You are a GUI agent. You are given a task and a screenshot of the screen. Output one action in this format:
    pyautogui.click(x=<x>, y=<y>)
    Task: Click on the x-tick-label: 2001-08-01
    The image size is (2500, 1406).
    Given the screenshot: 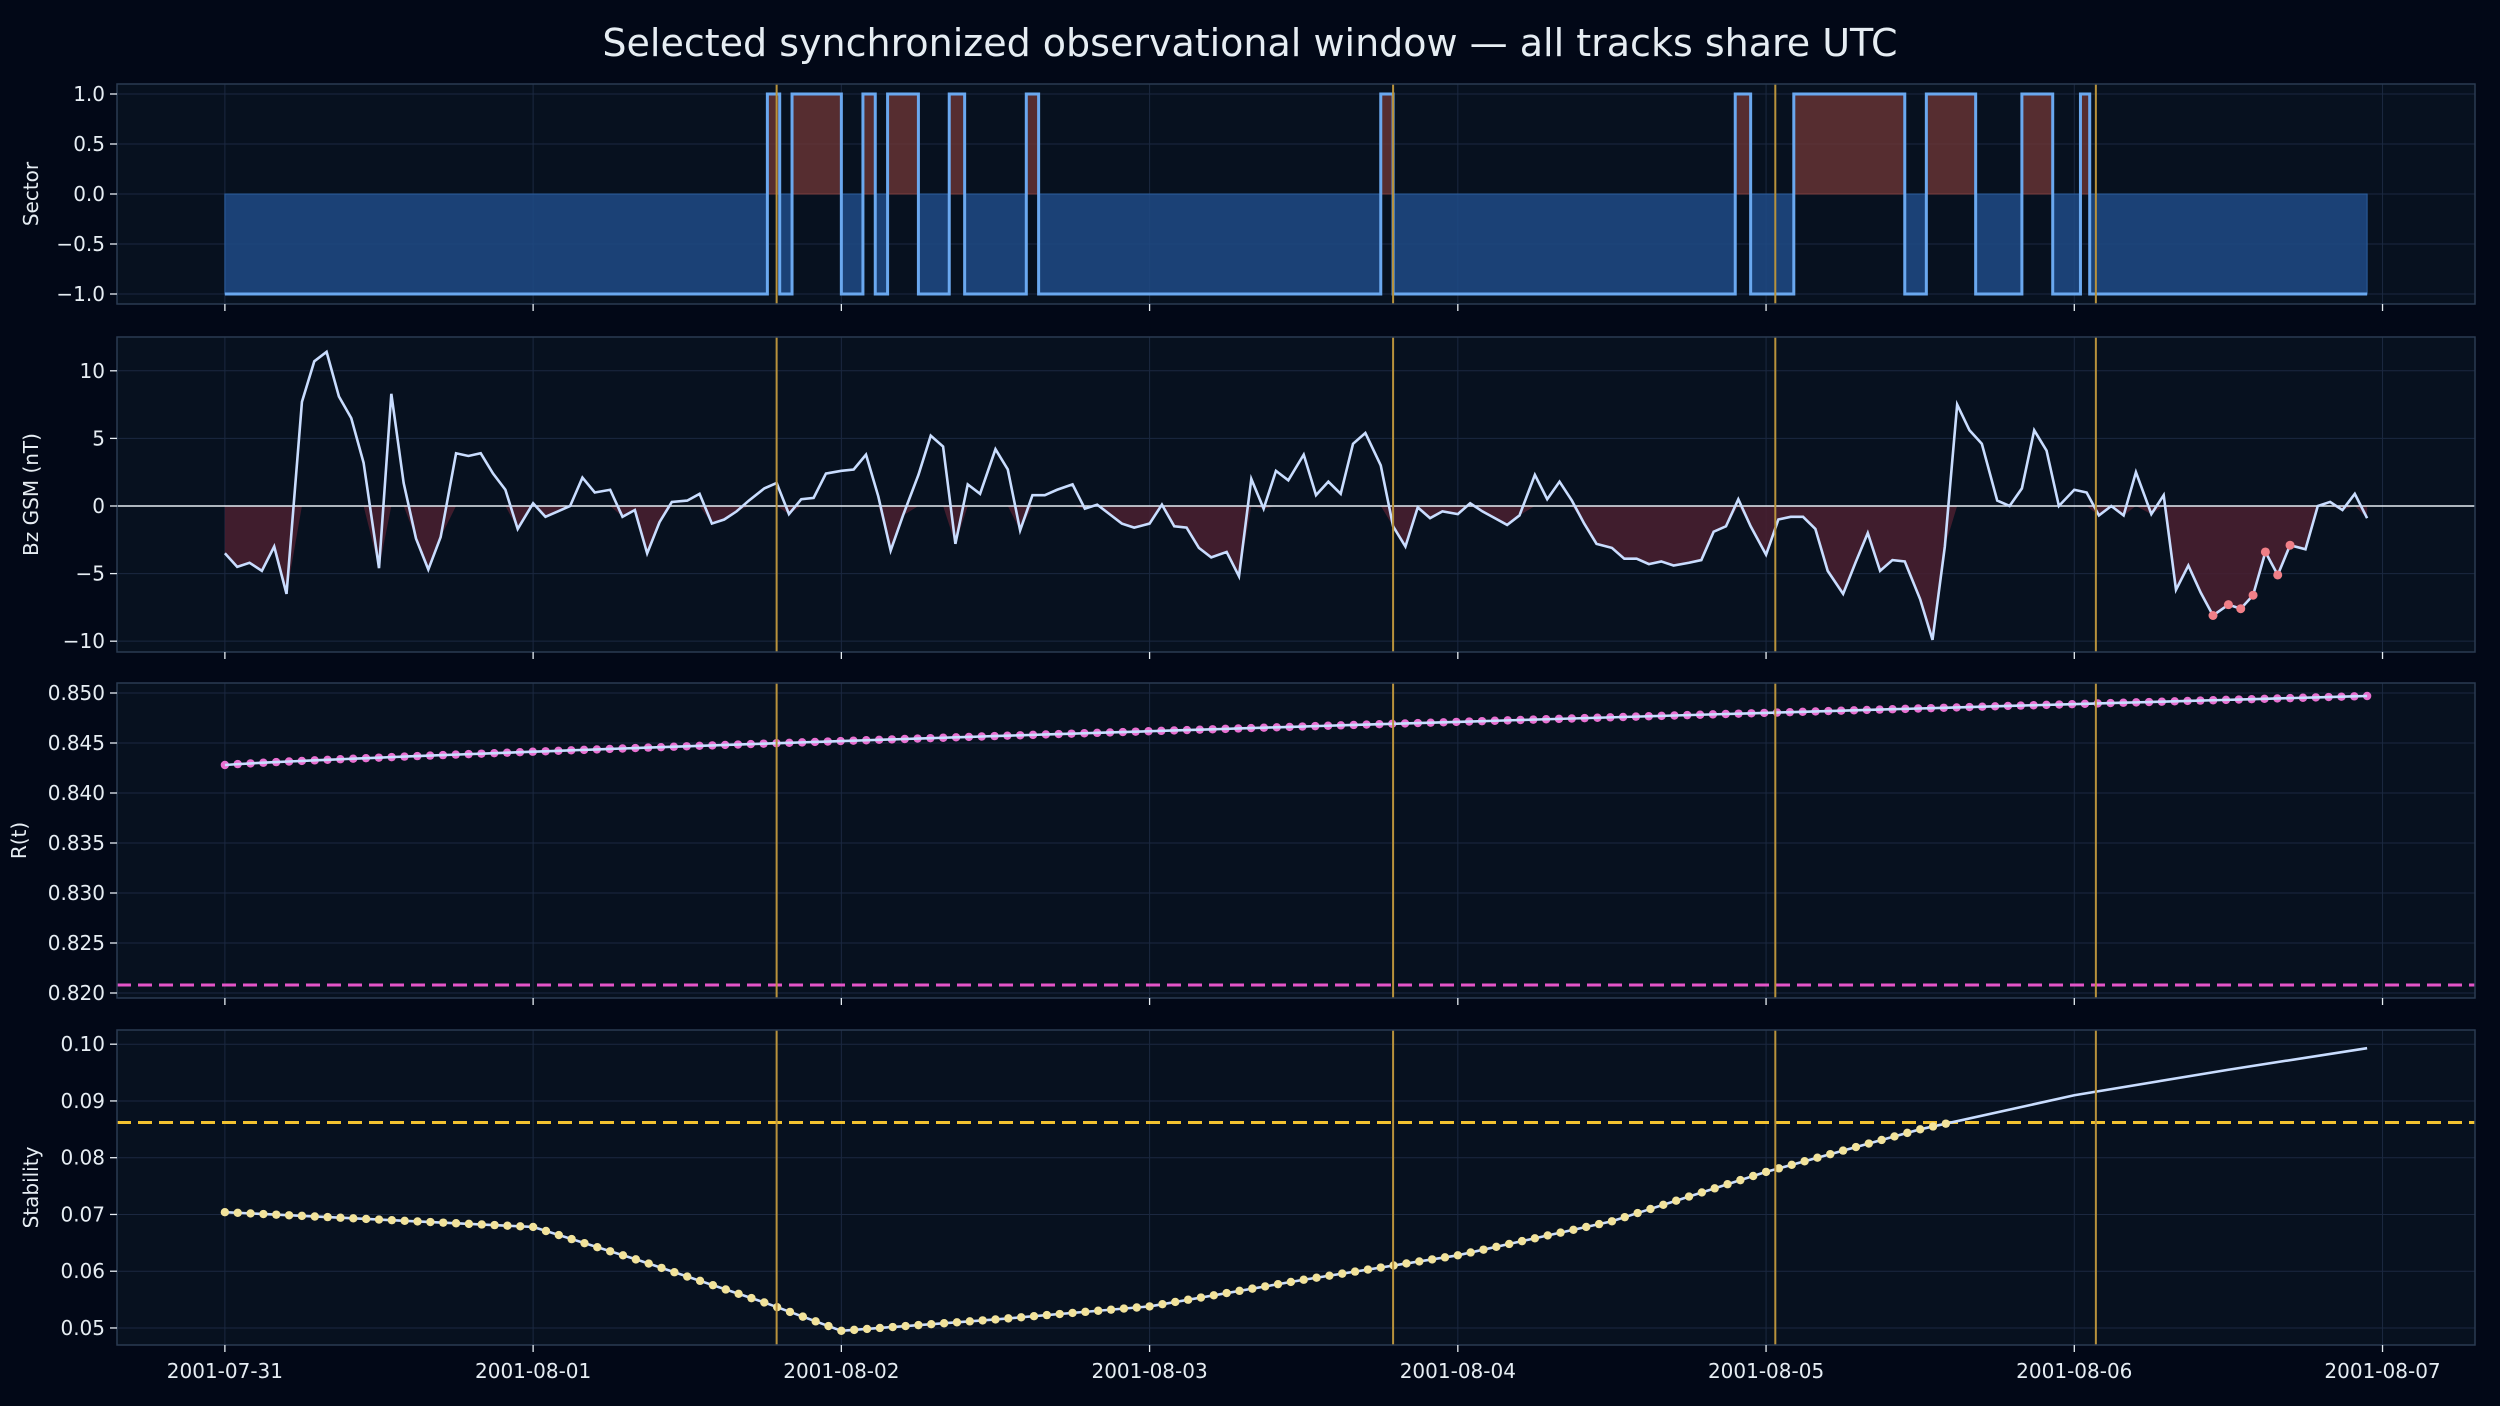 What is the action you would take?
    pyautogui.click(x=533, y=1371)
    